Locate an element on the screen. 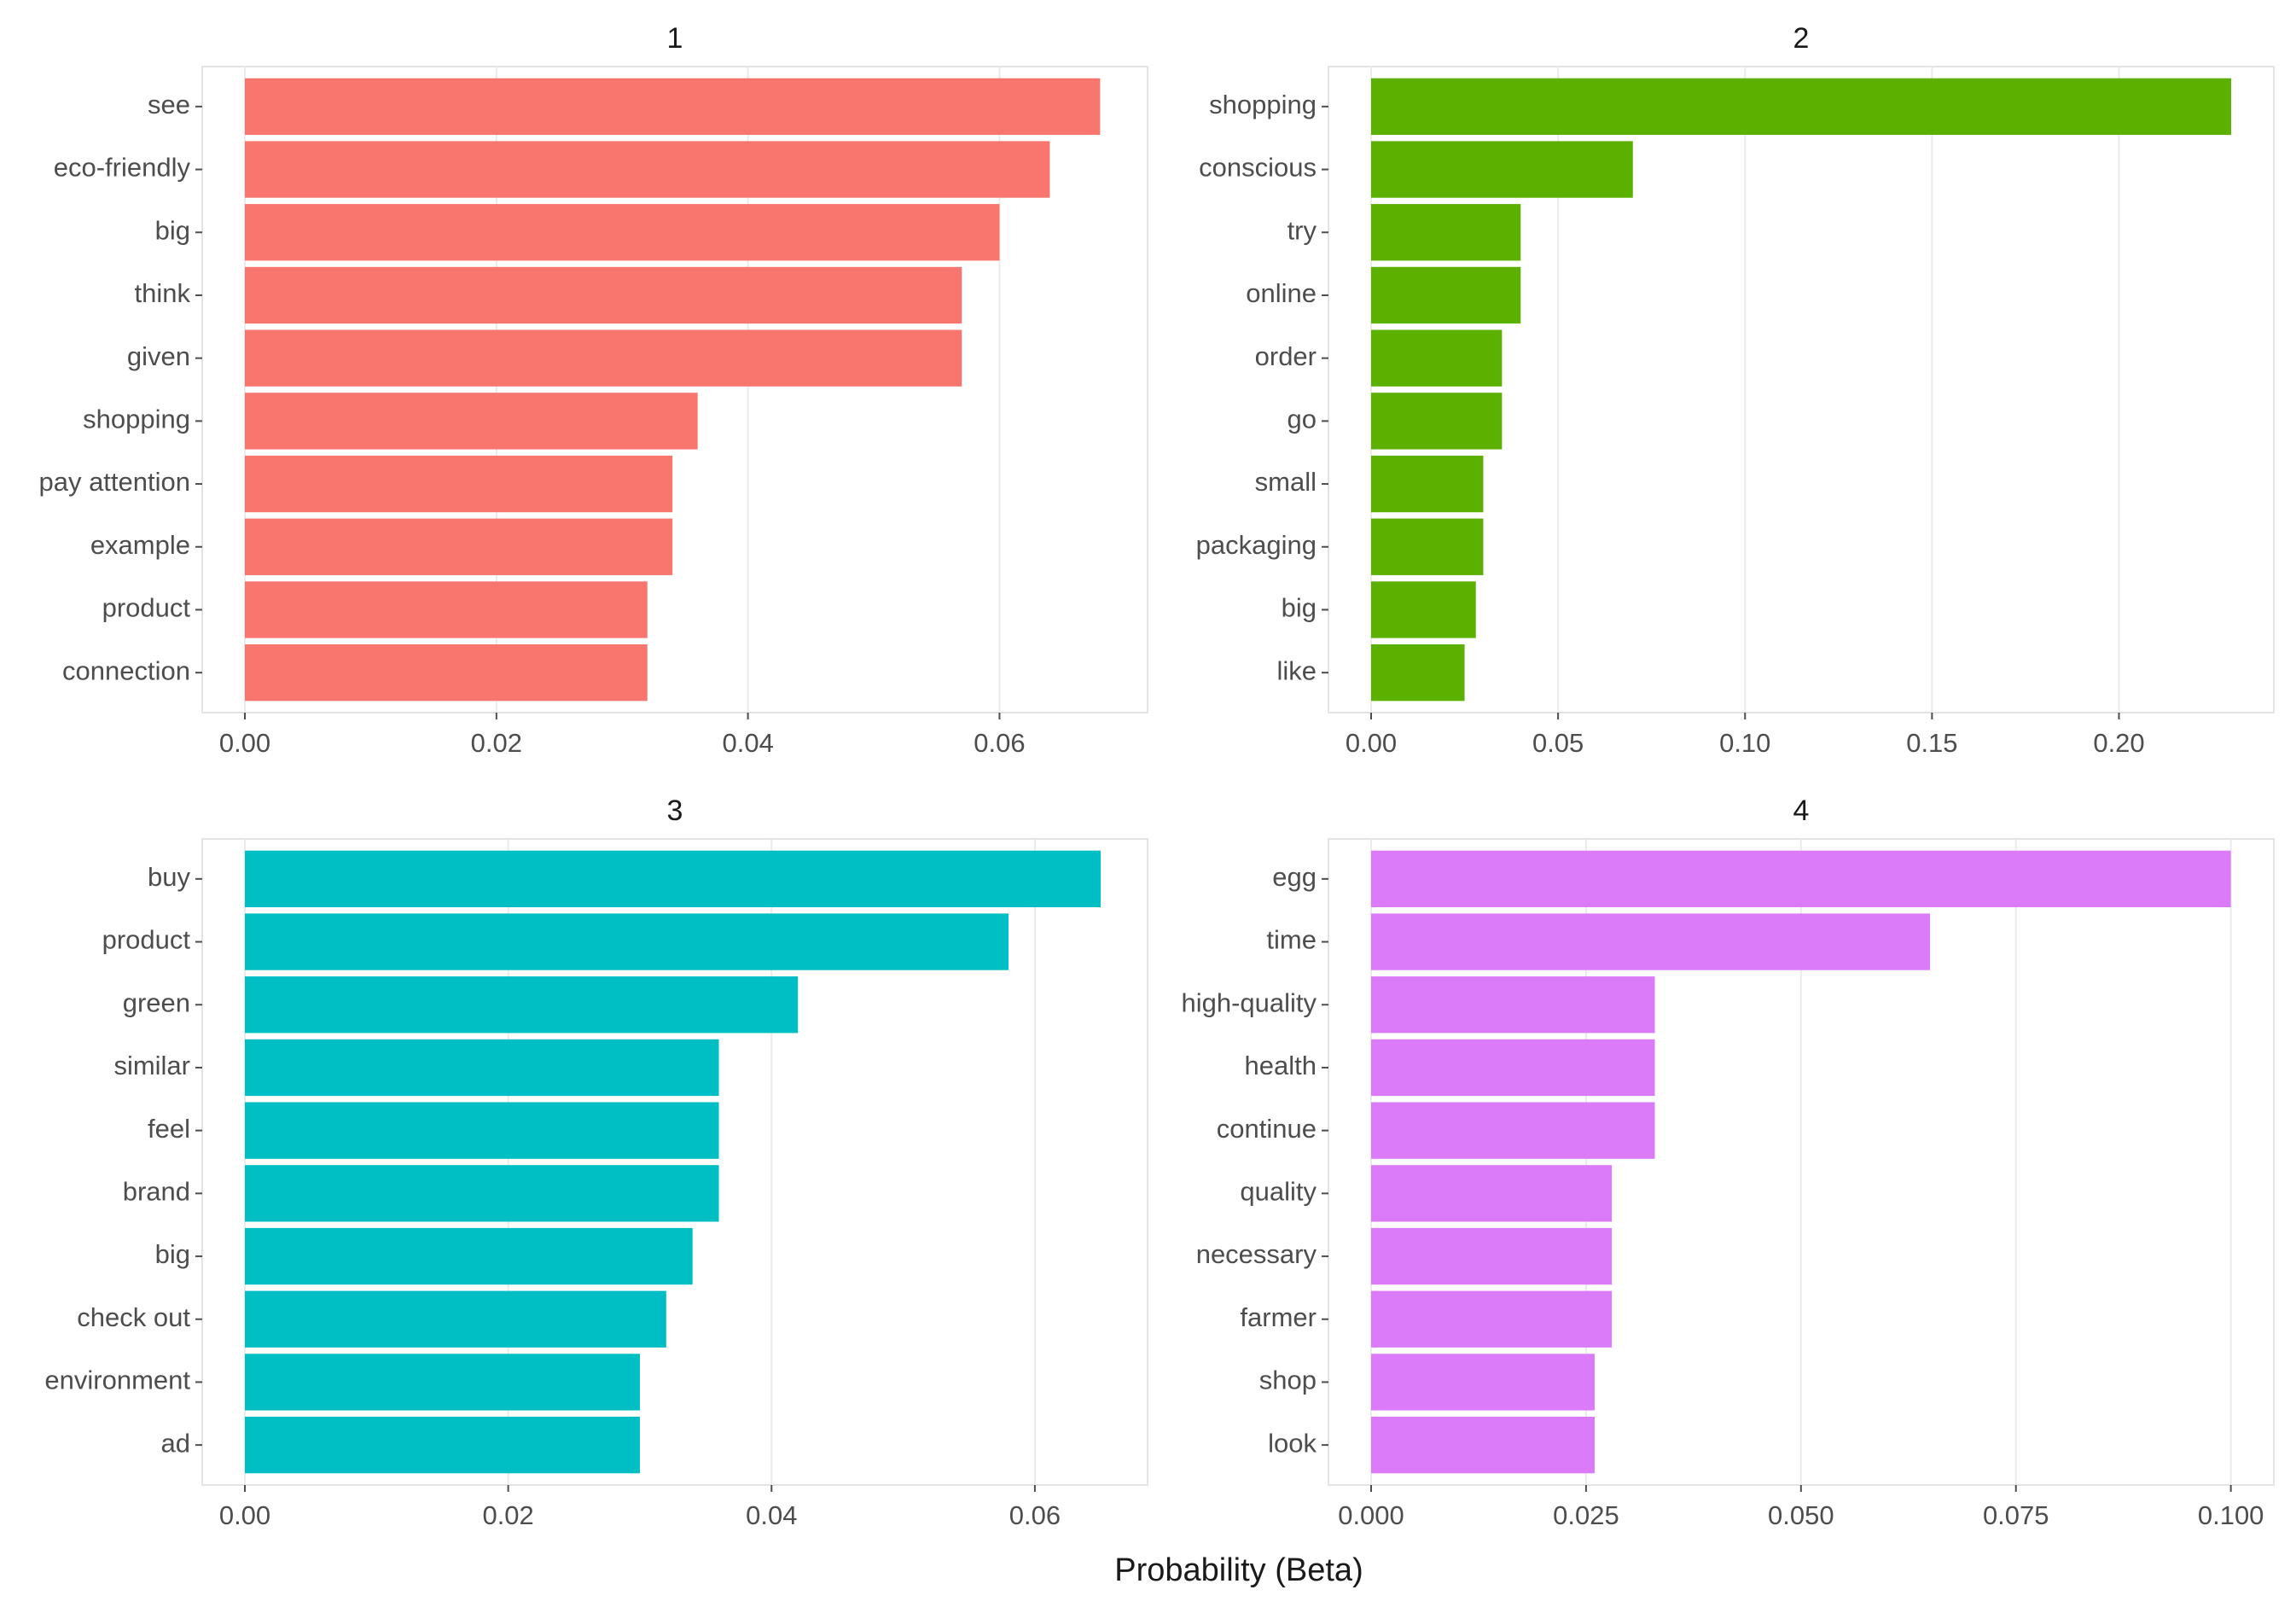  x-tick-label: 0.000 is located at coordinates (1371, 1515).